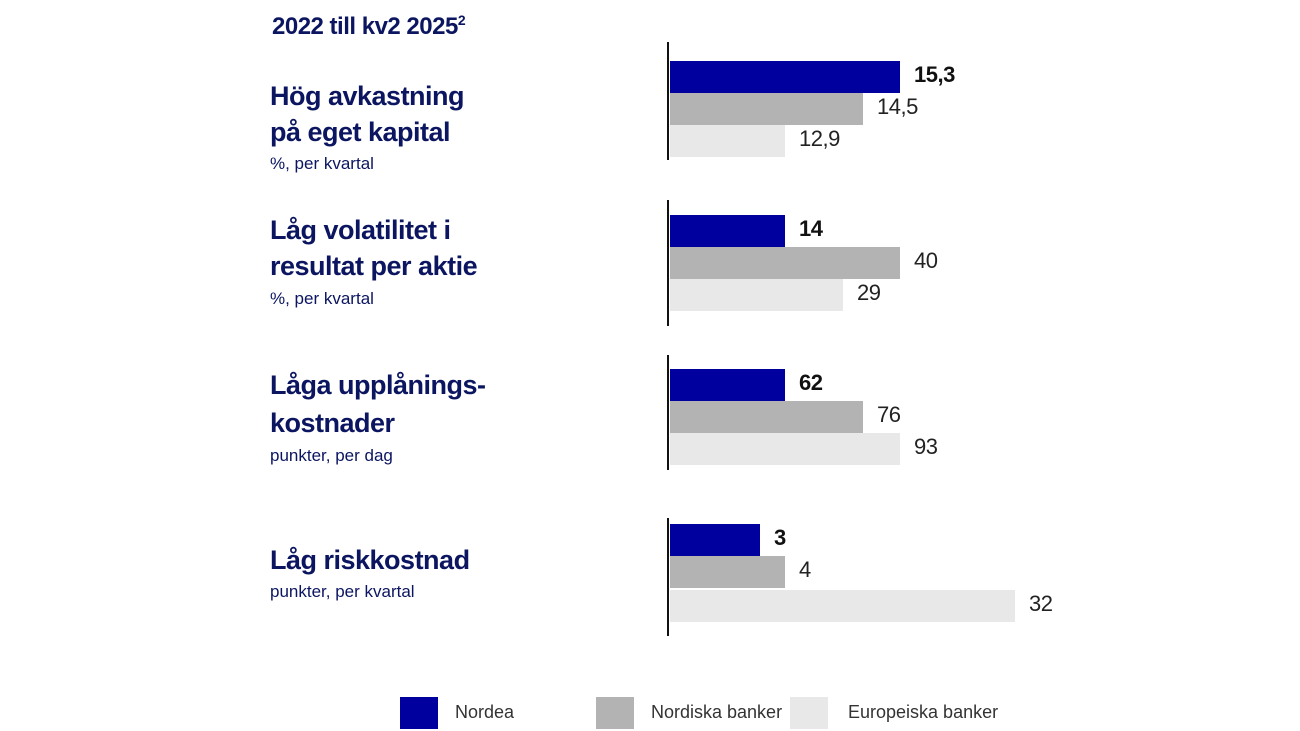  I want to click on legend-label: Nordiska banker, so click(717, 712).